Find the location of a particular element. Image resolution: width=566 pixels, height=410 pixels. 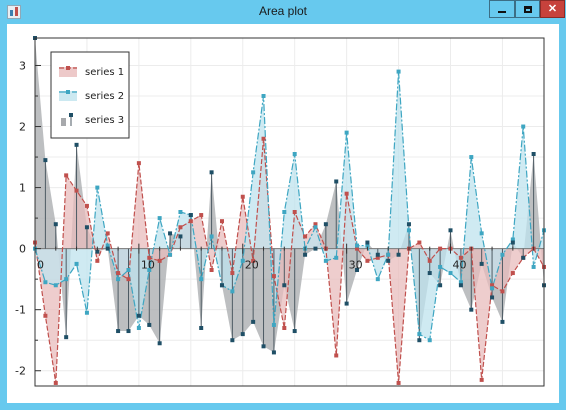

title-bar: Area plot ✕ is located at coordinates (283, 12).